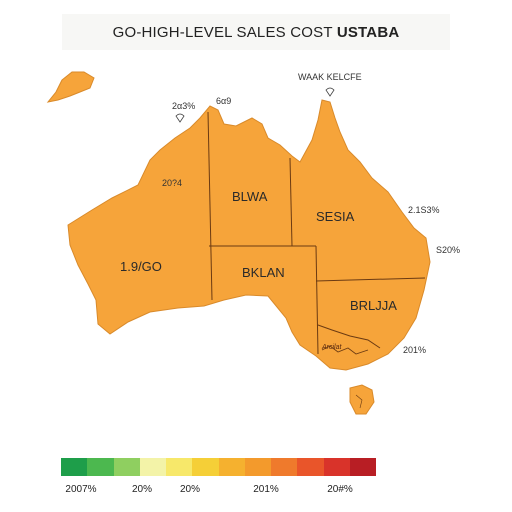  I want to click on northwest-island, so click(70, 87).